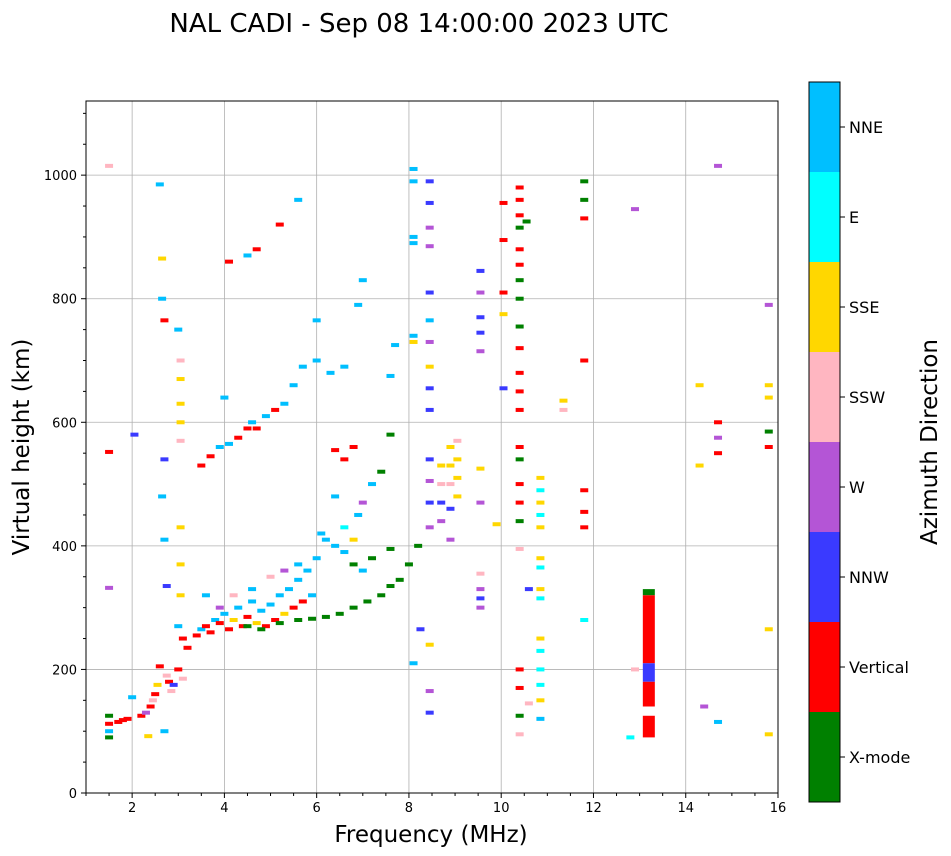  I want to click on colorbar-tick-label: SSW, so click(867, 397).